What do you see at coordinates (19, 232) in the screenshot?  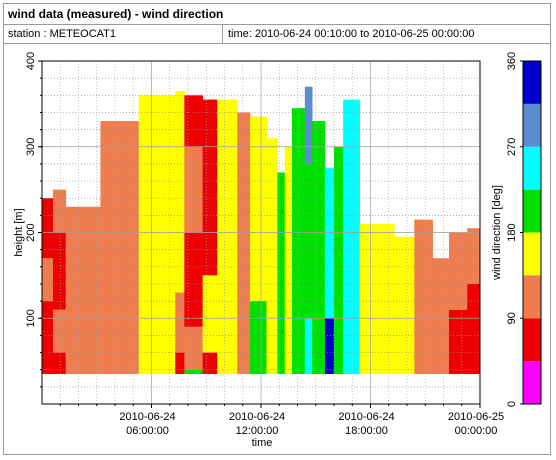 I see `y-axis-label: height [m]` at bounding box center [19, 232].